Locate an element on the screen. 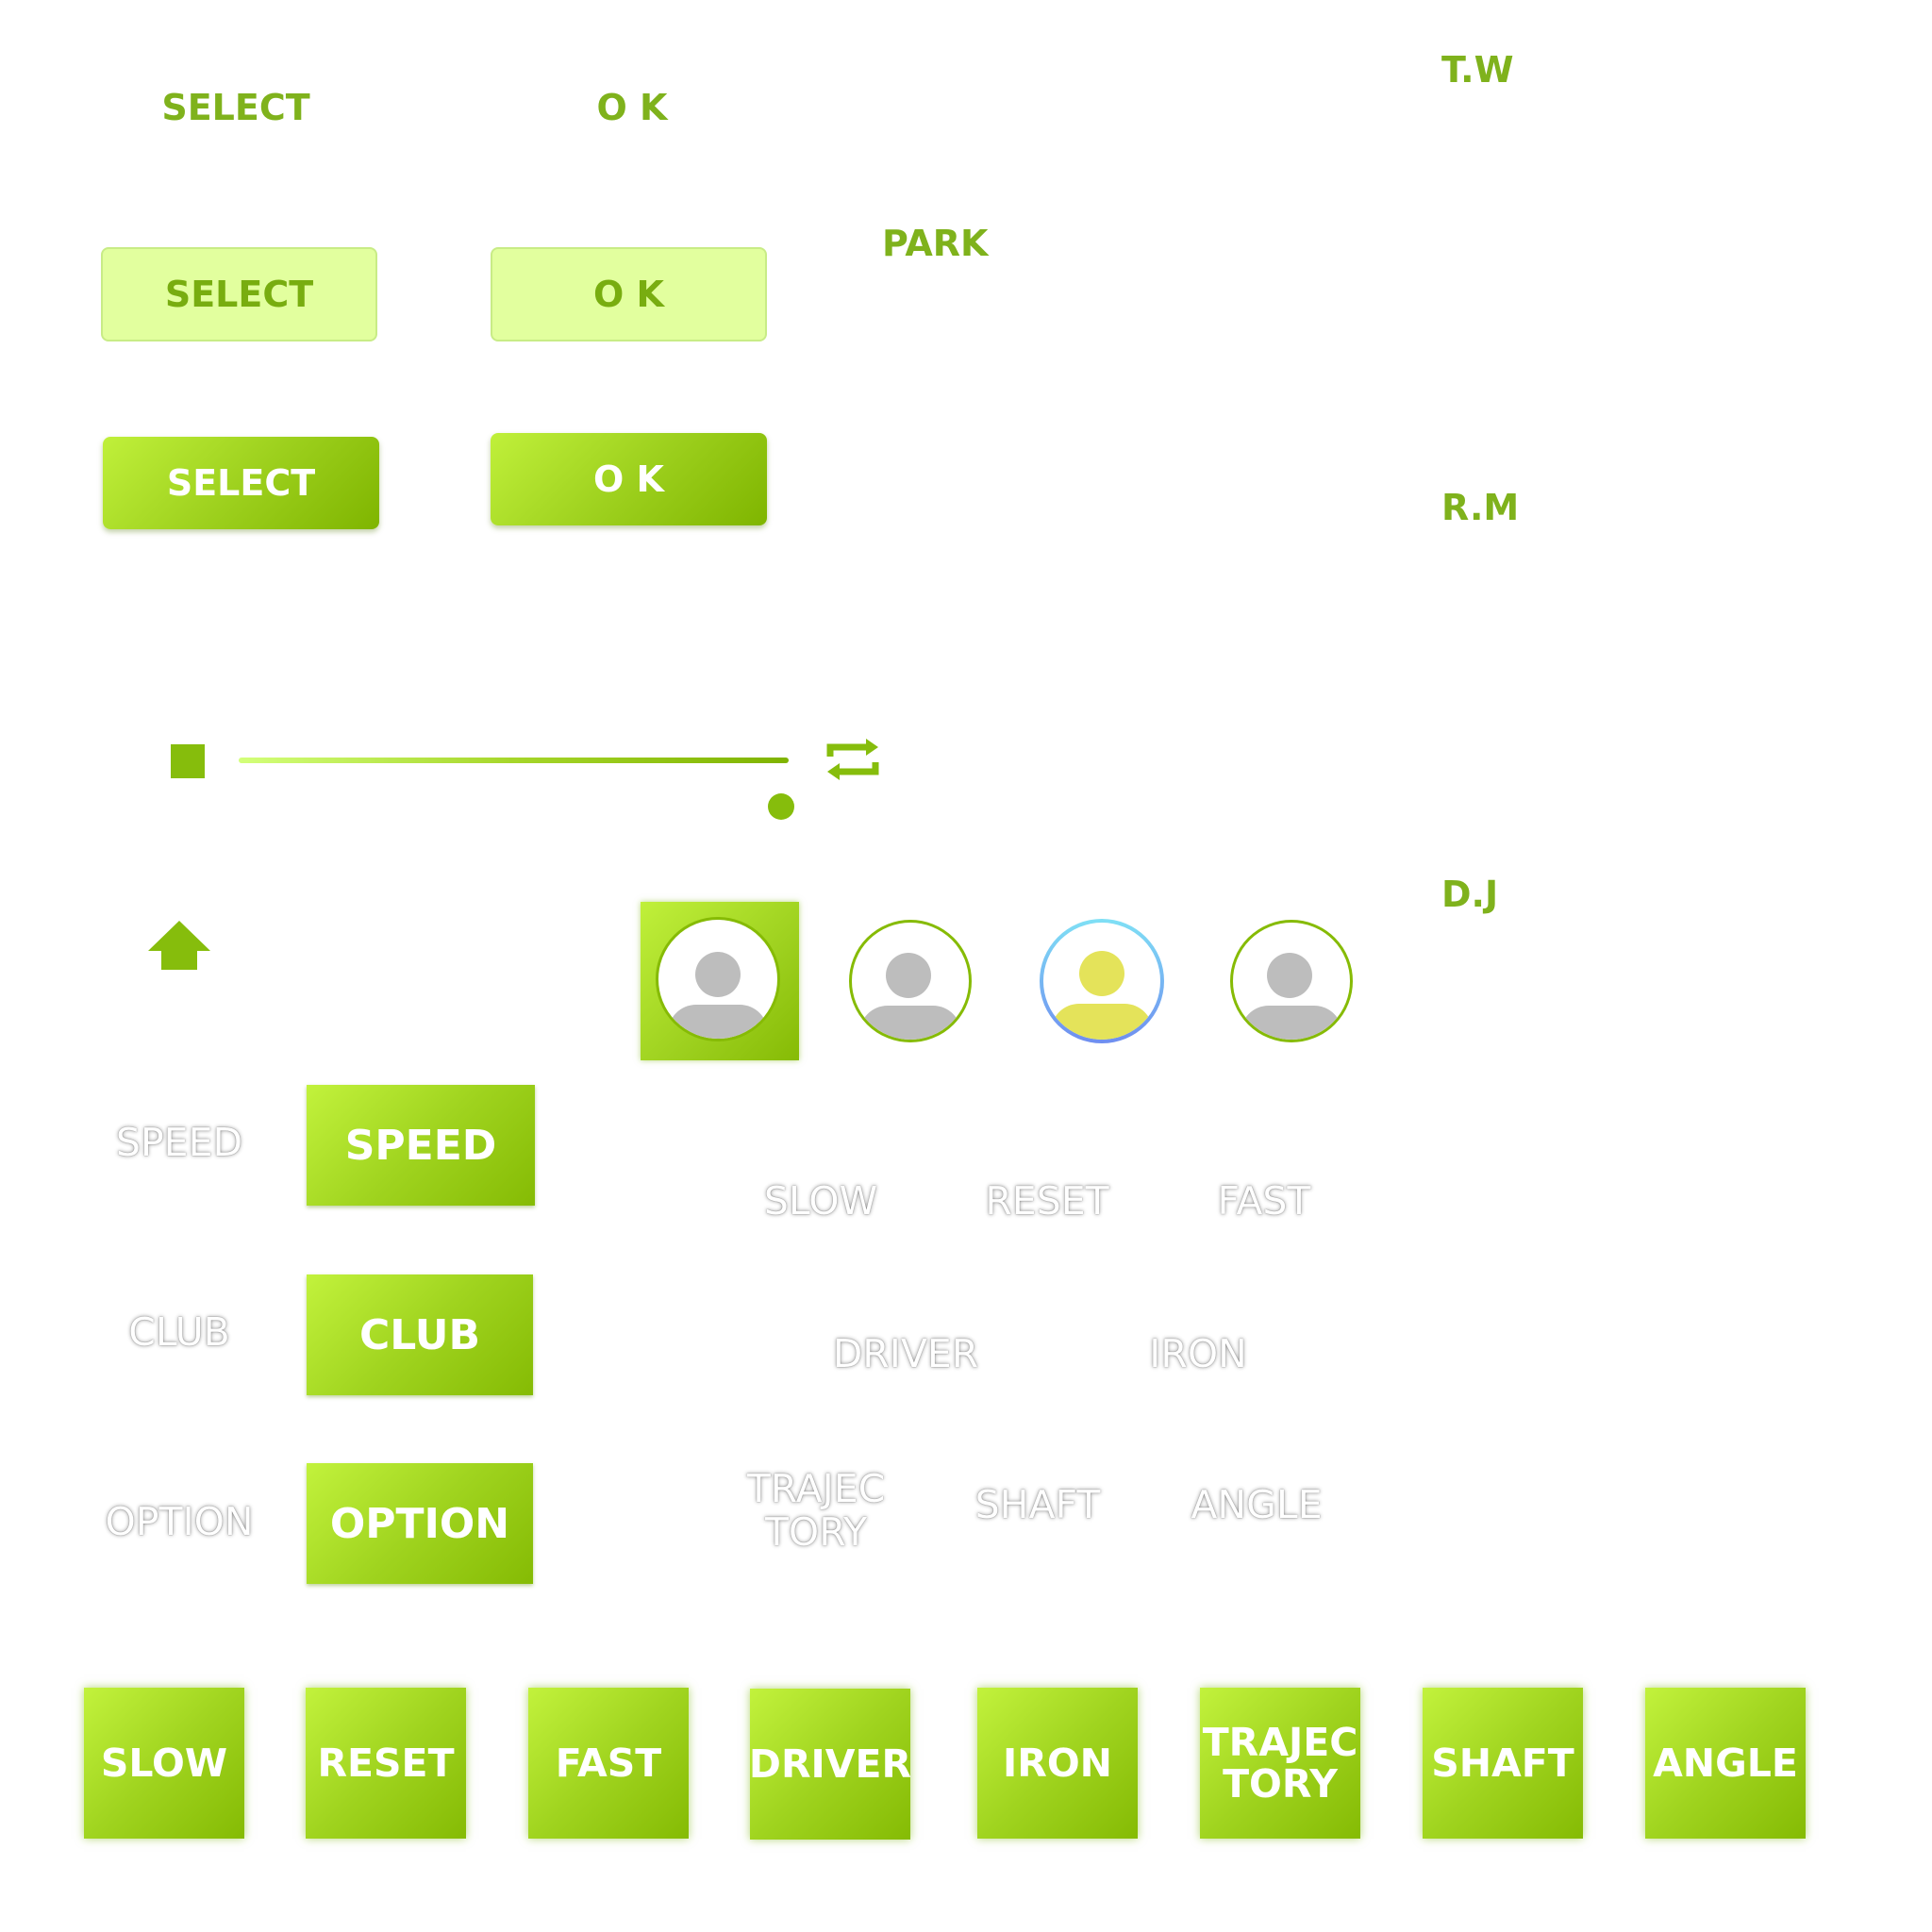  speed-button: SPEED is located at coordinates (421, 1145).